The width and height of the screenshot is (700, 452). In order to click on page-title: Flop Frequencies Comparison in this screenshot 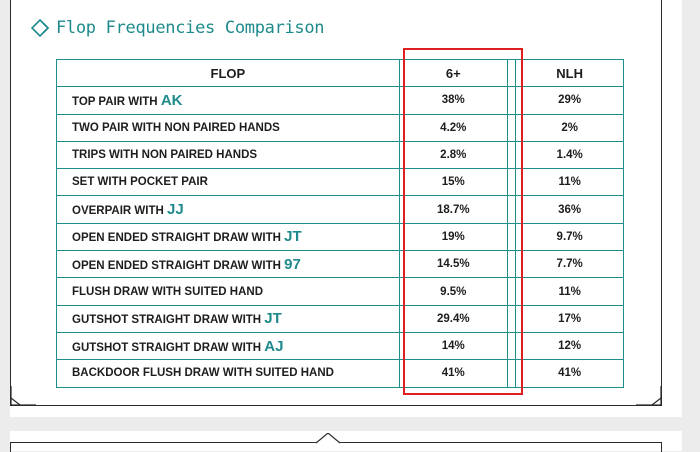, I will do `click(190, 28)`.